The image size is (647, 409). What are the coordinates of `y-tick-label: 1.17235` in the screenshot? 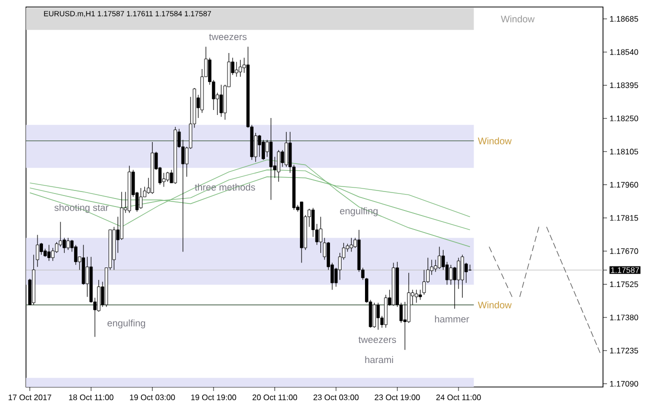 It's located at (624, 351).